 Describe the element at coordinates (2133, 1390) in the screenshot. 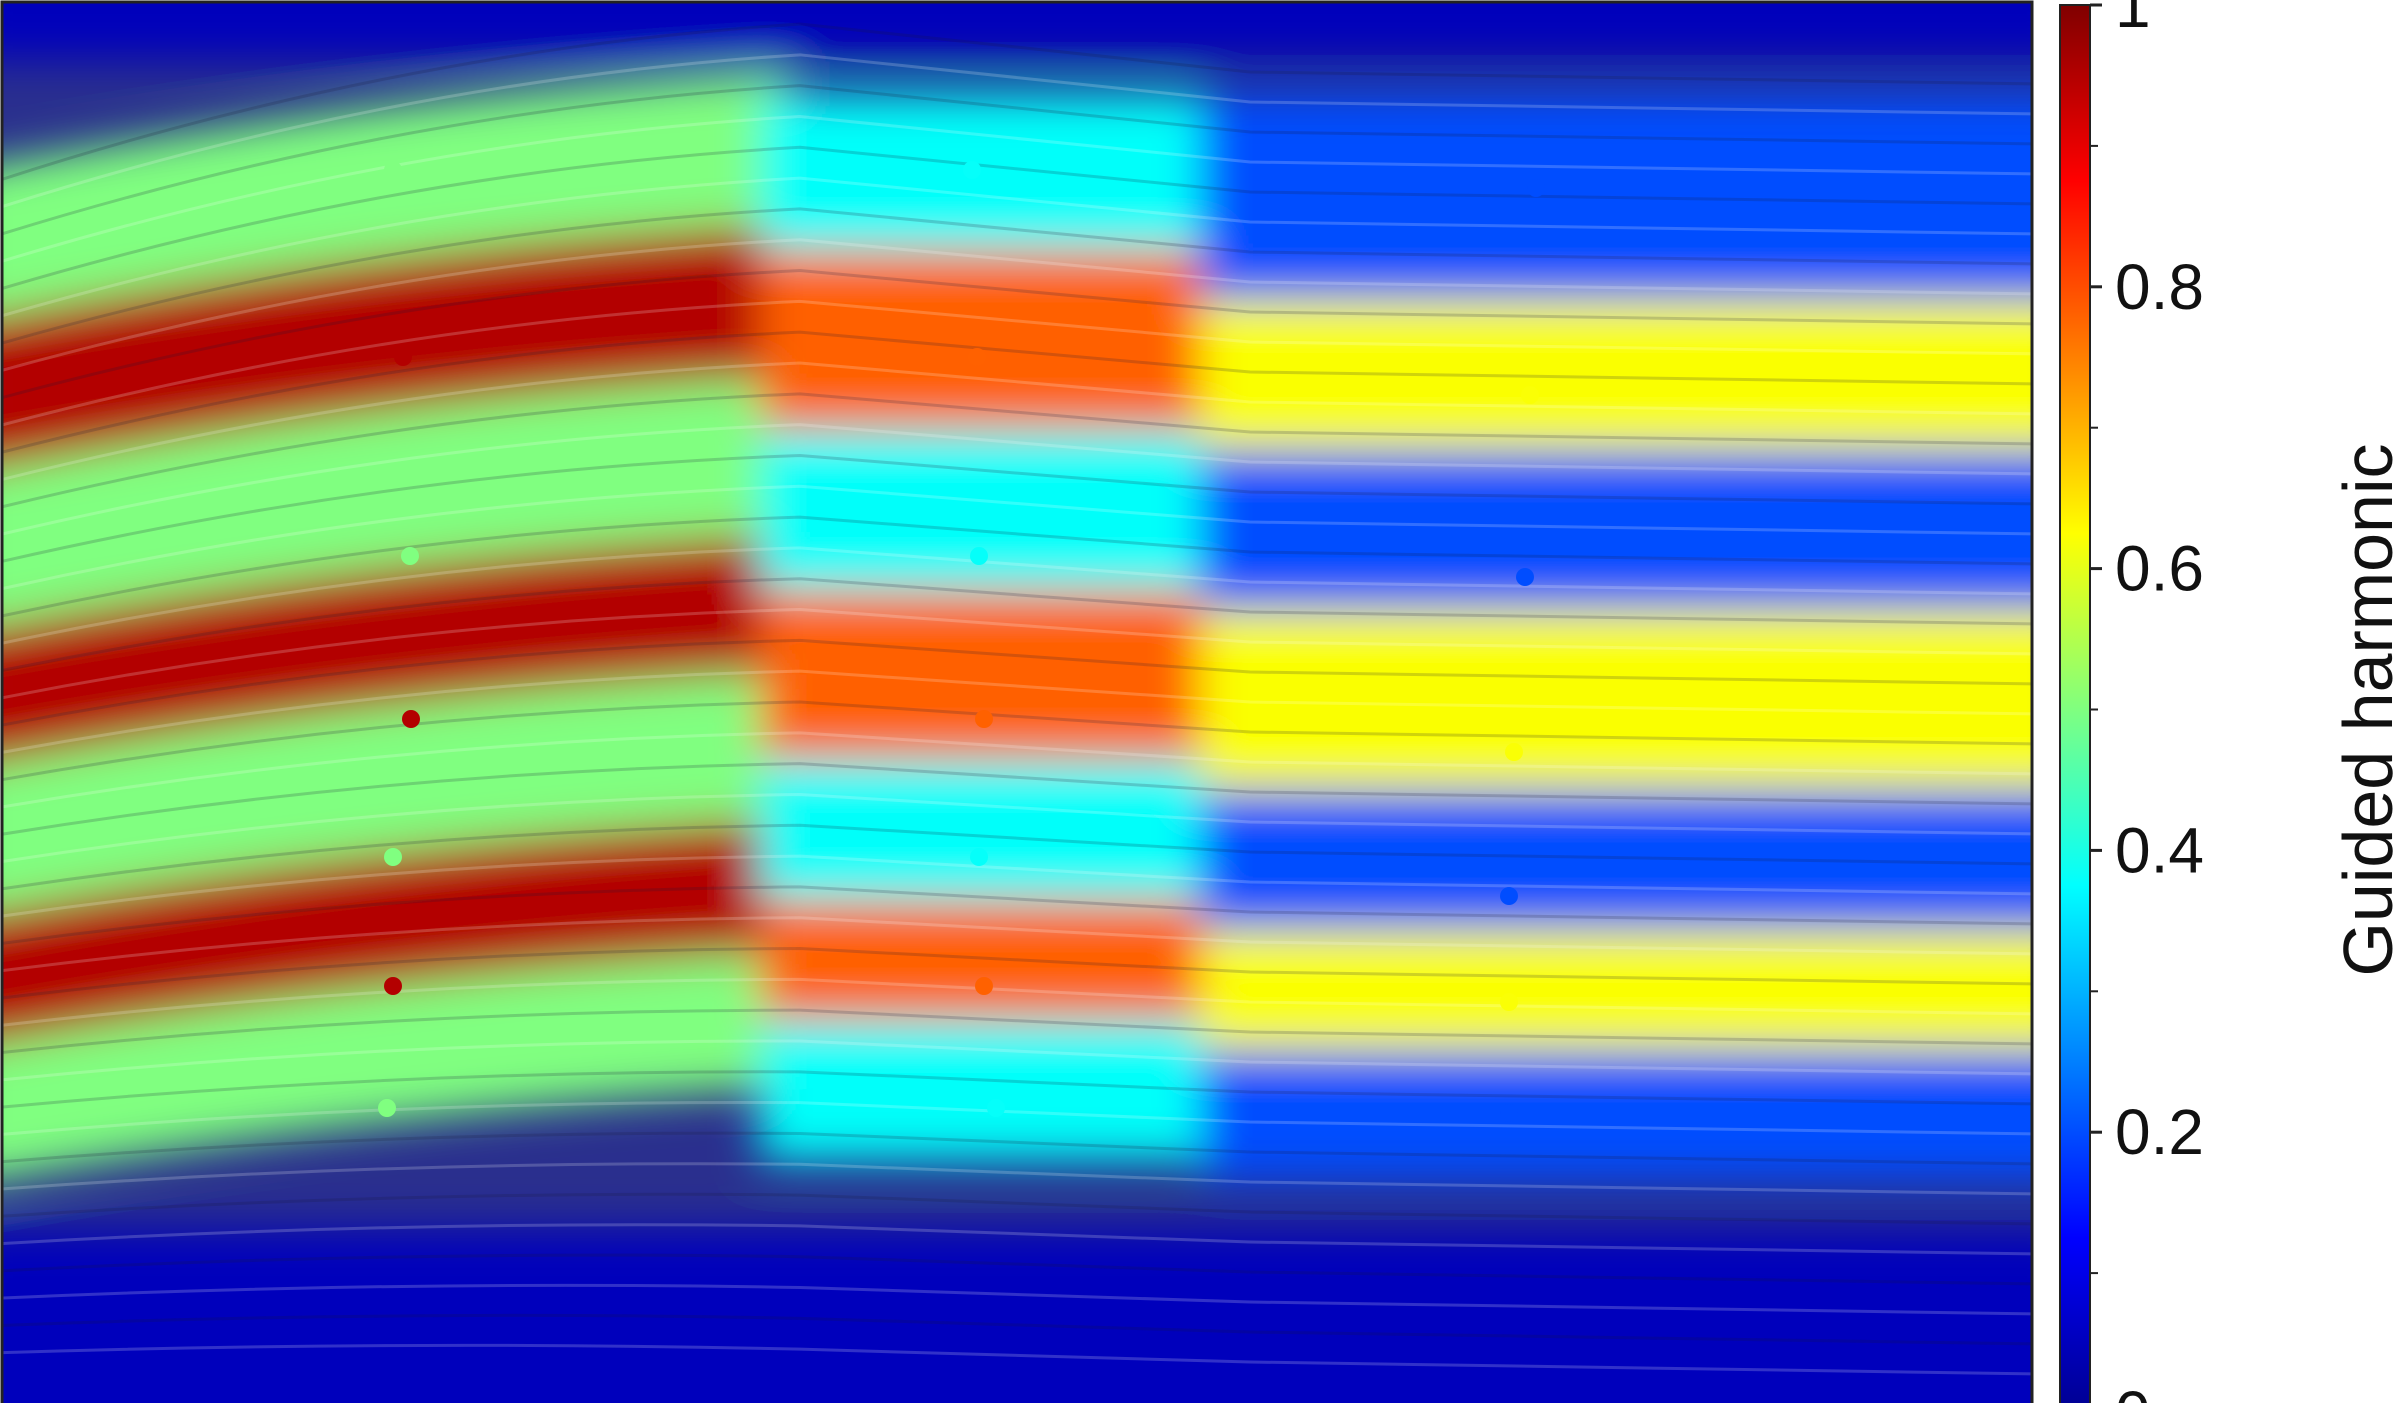

I see `colorbar-tick-label: 0` at that location.